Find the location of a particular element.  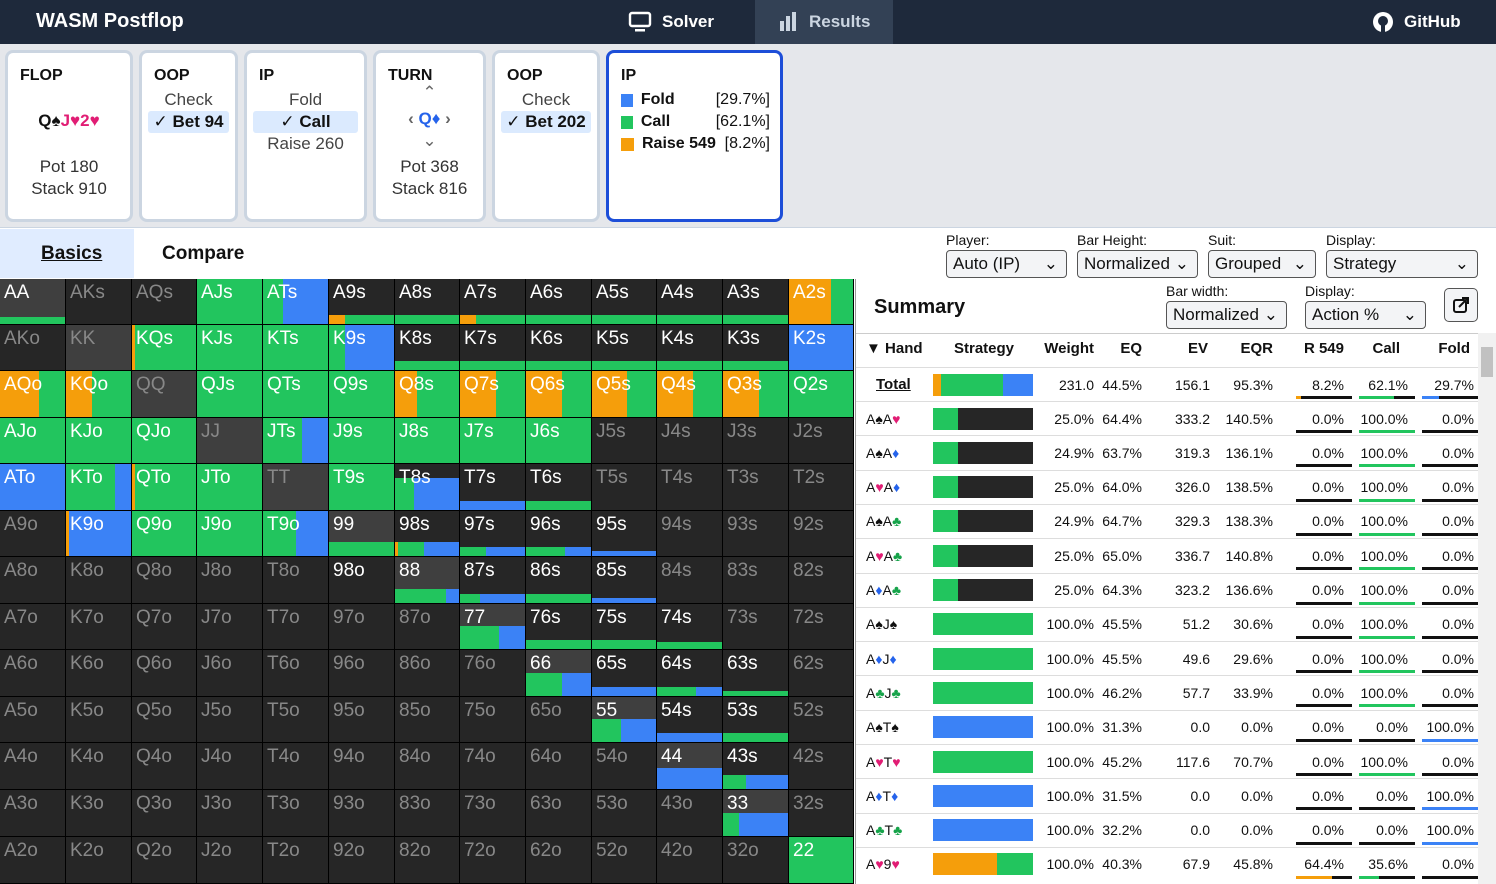

hand-cell: J4o is located at coordinates (229, 766).